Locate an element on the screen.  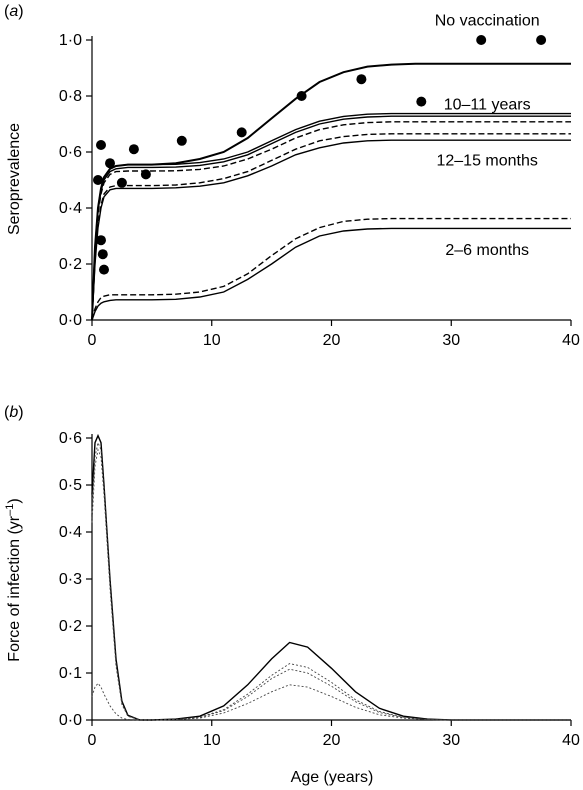
y-tick-label: 0·3 is located at coordinates (70, 579).